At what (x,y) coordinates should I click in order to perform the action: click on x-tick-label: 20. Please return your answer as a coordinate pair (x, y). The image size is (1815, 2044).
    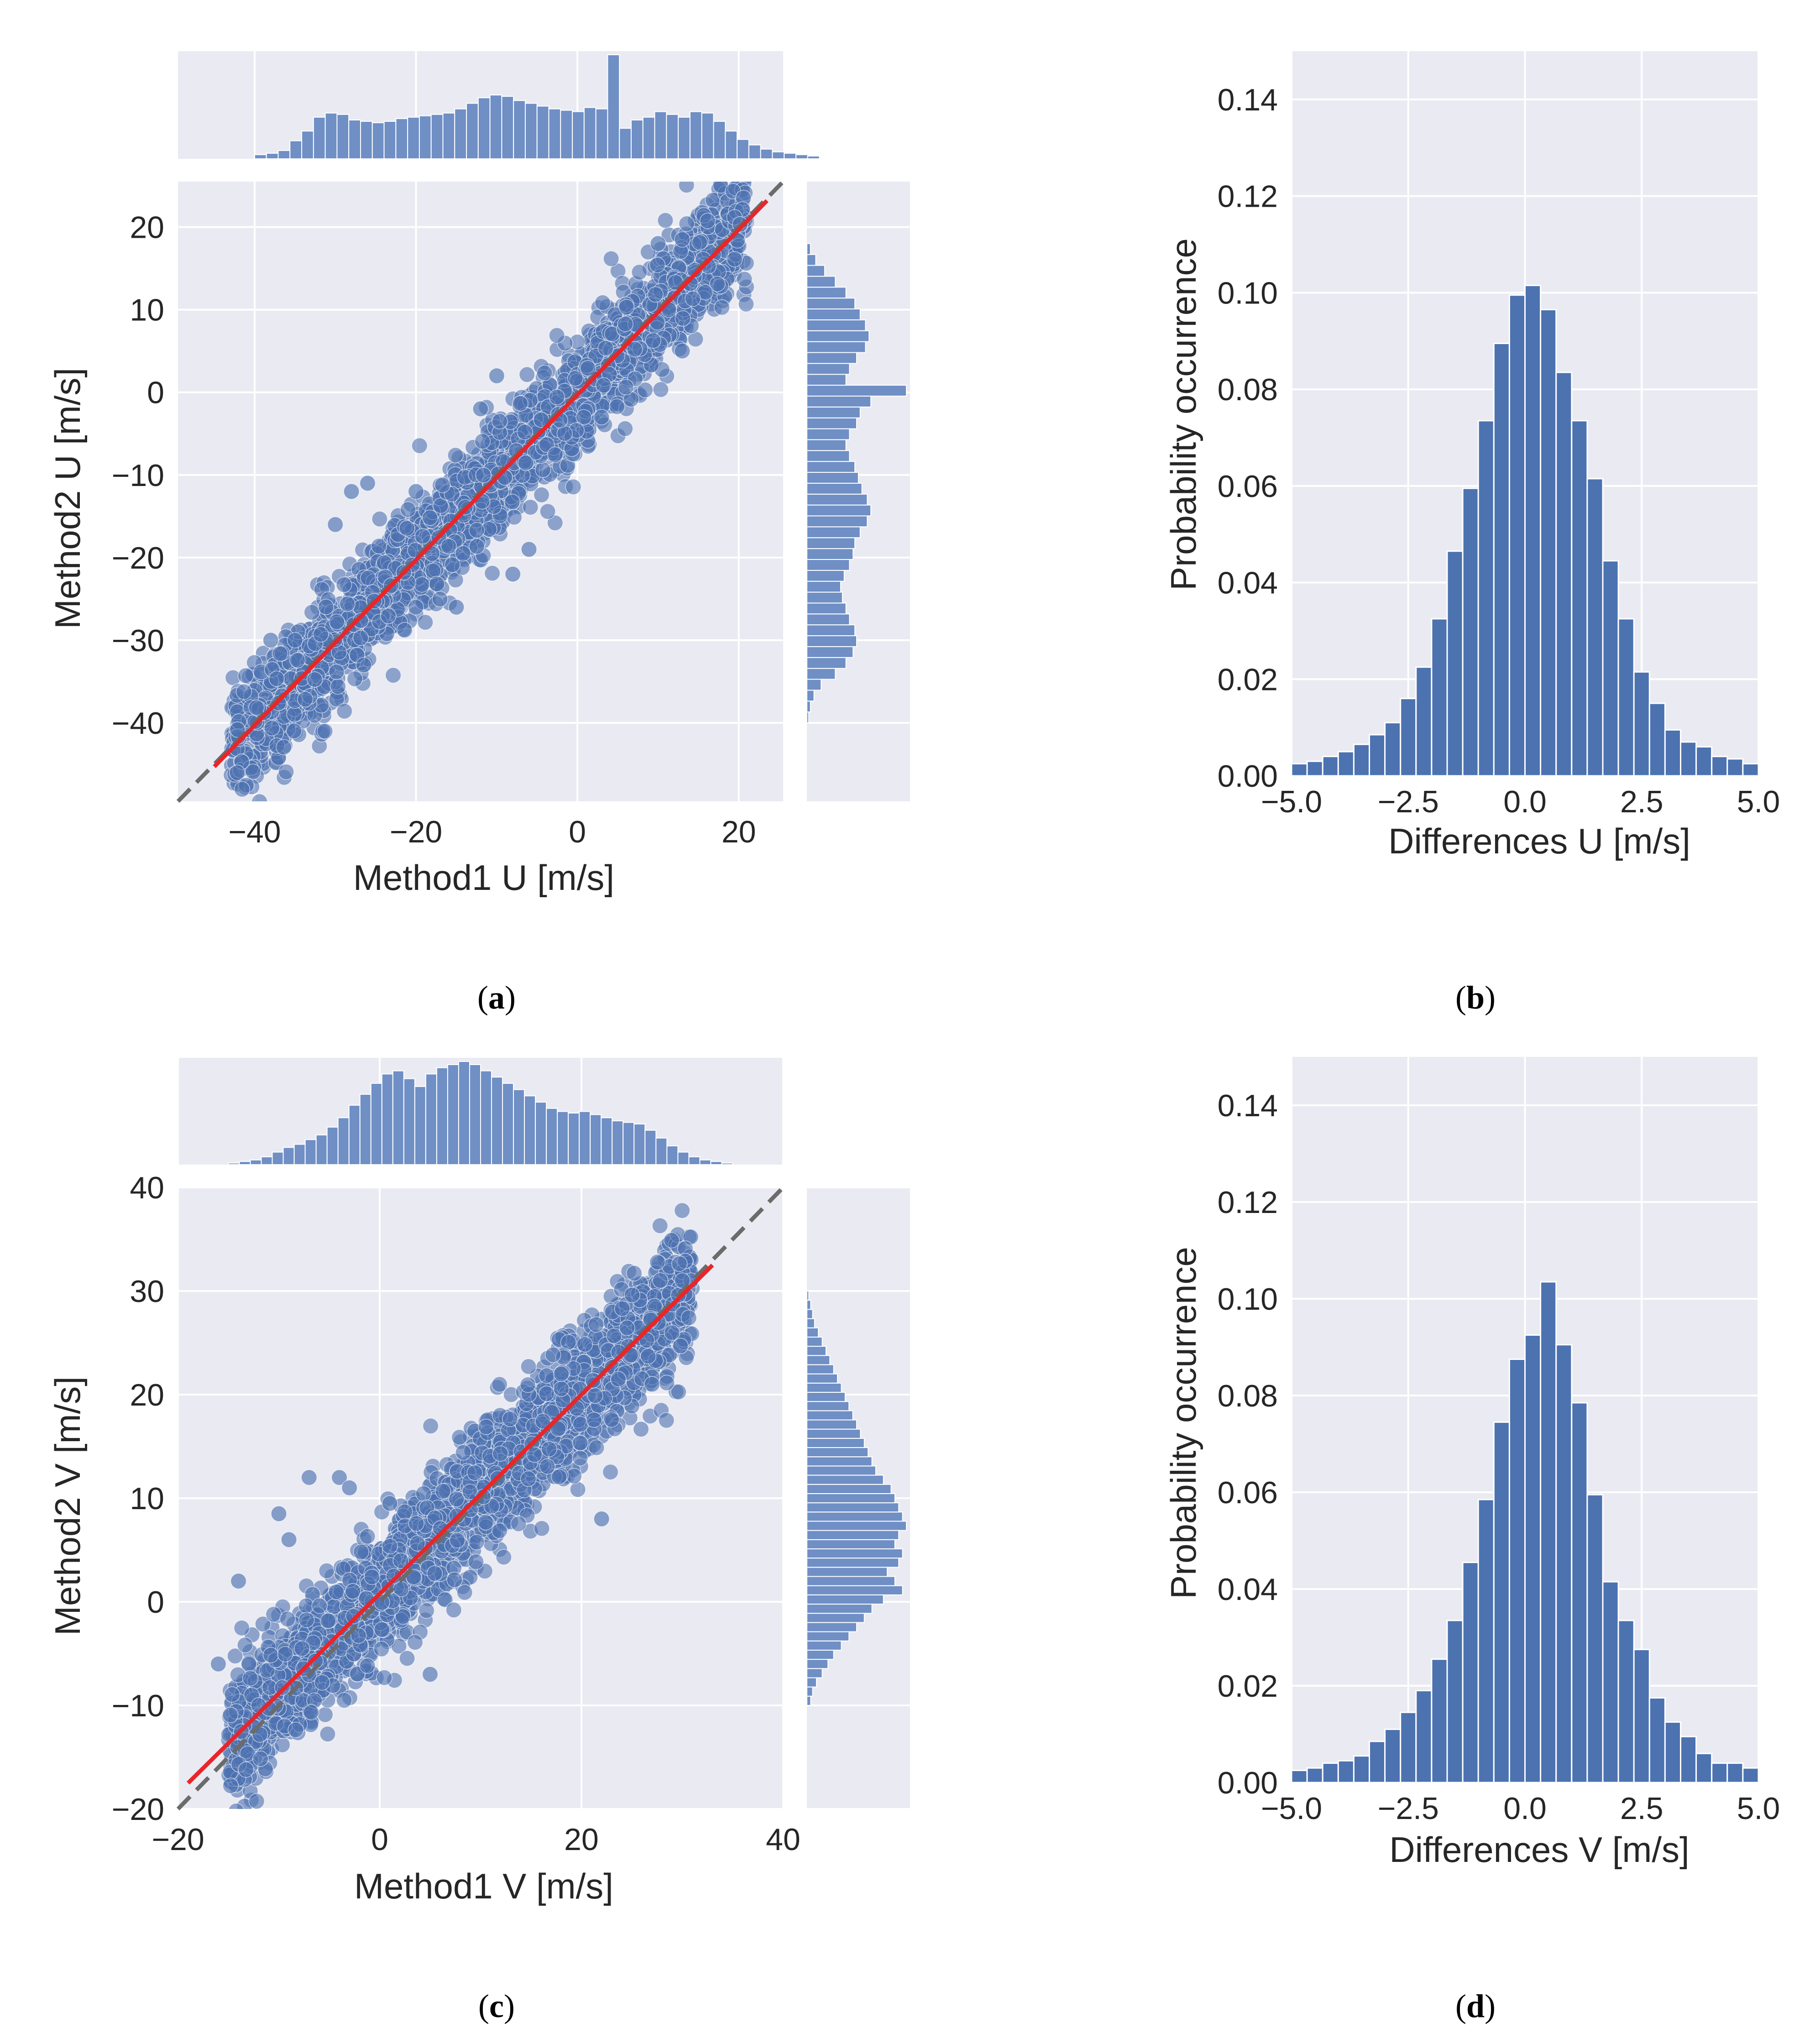
    Looking at the image, I should click on (739, 832).